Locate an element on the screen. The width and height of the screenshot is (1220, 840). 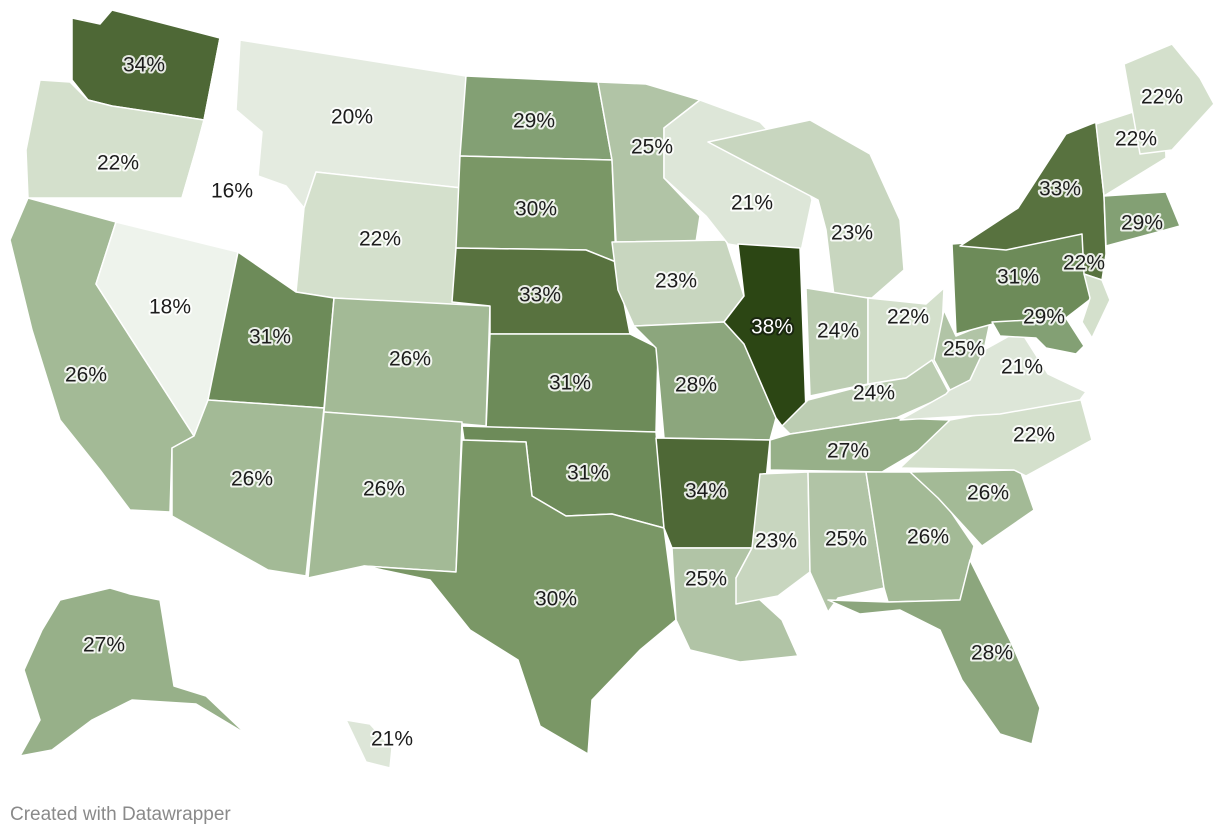
state-label-ok: 31% is located at coordinates (588, 473).